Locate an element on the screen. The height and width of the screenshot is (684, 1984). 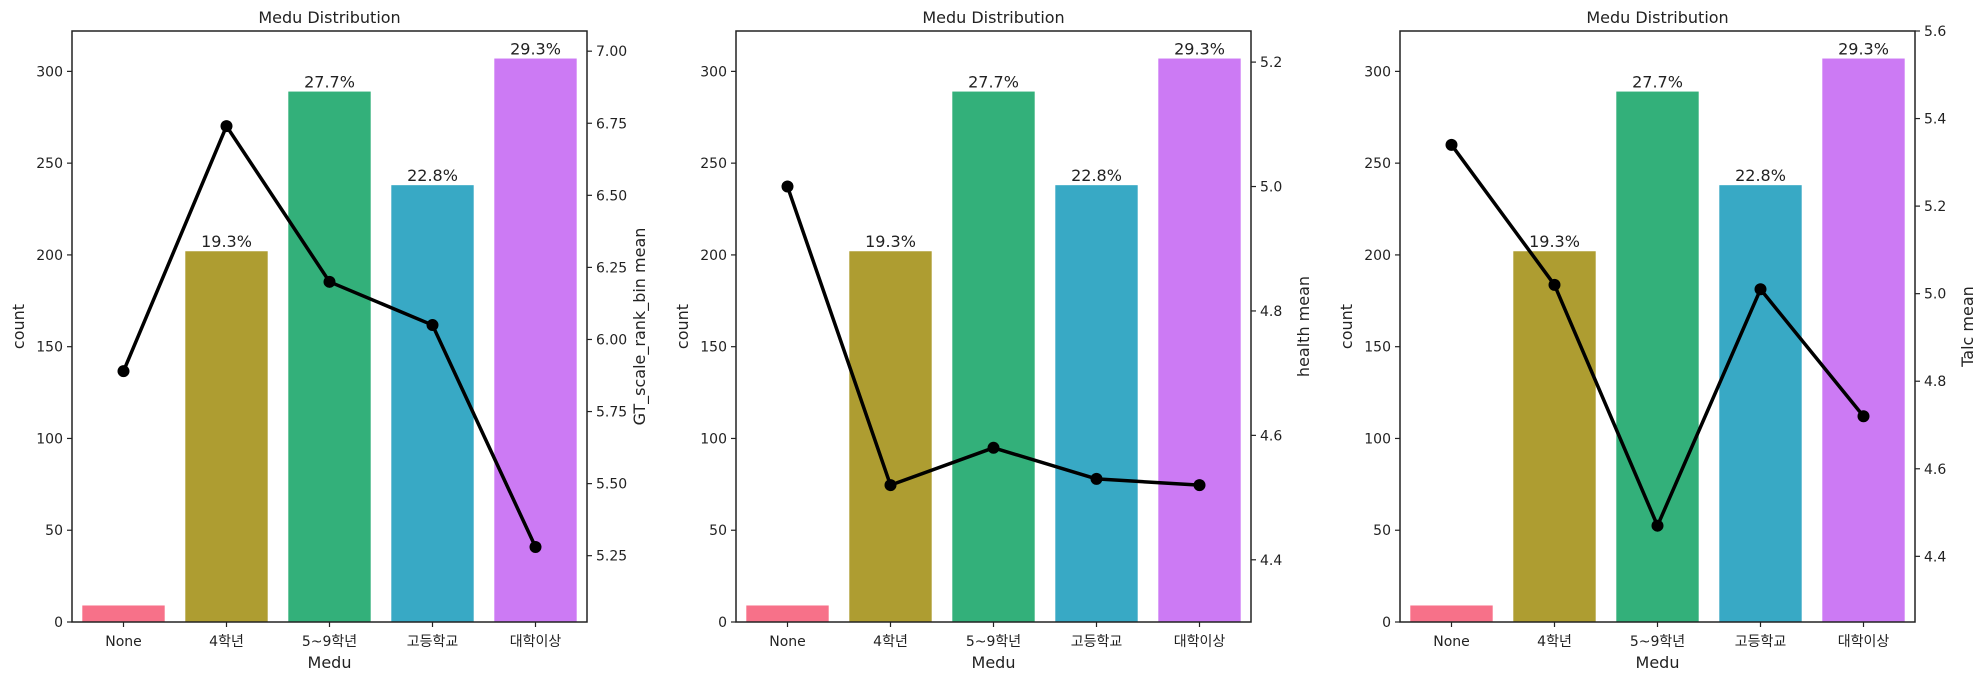
y2-tick-label: 5.0 is located at coordinates (1935, 295).